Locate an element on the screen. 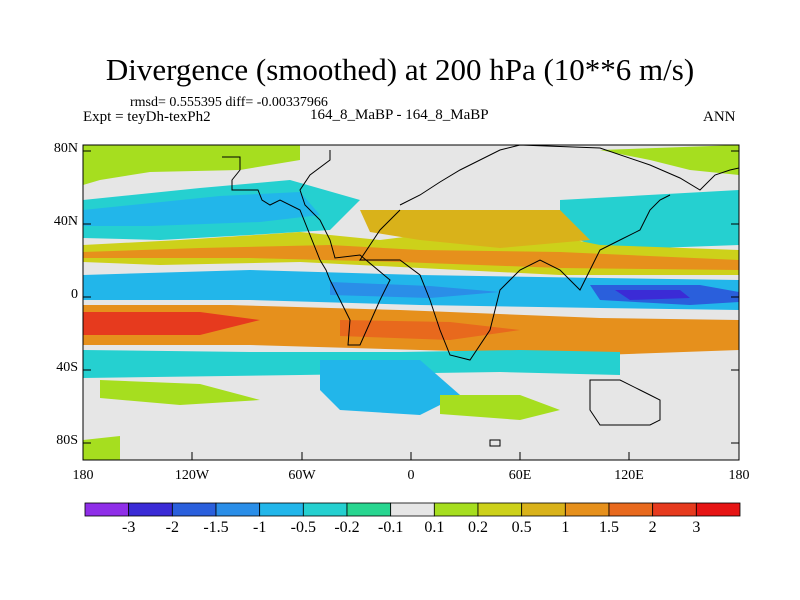  colorbar-label: -3 is located at coordinates (128, 527).